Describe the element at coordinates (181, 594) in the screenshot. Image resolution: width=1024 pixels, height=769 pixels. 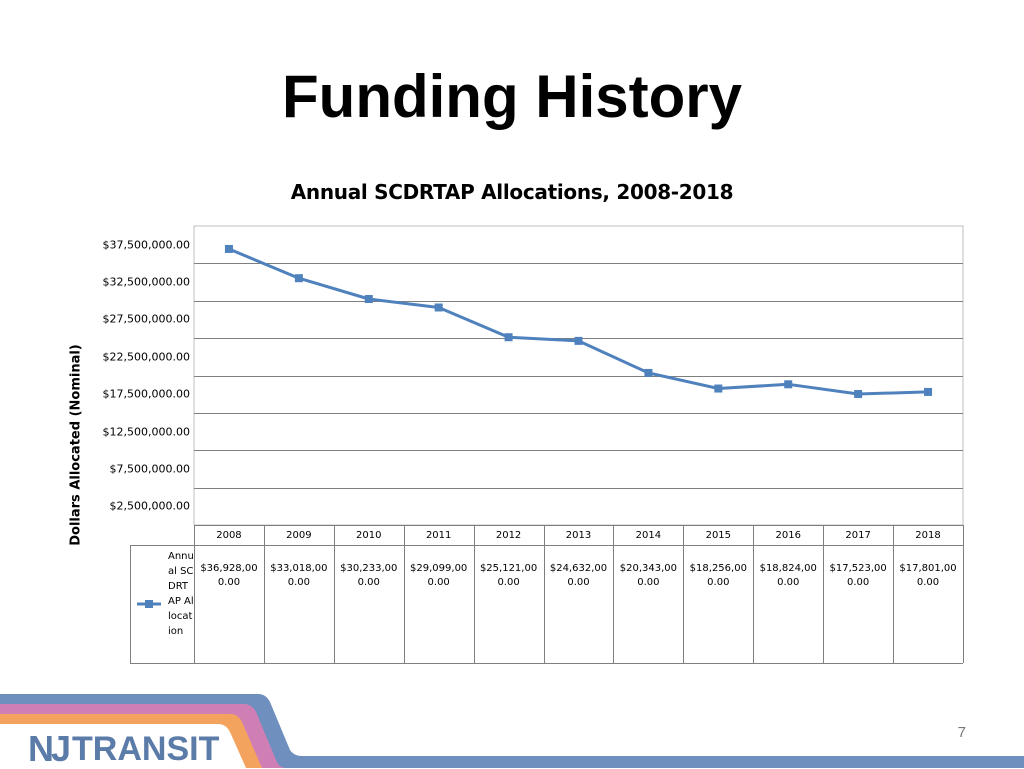
I see `legend-series-name: Annual SCDRTAP Allocation` at that location.